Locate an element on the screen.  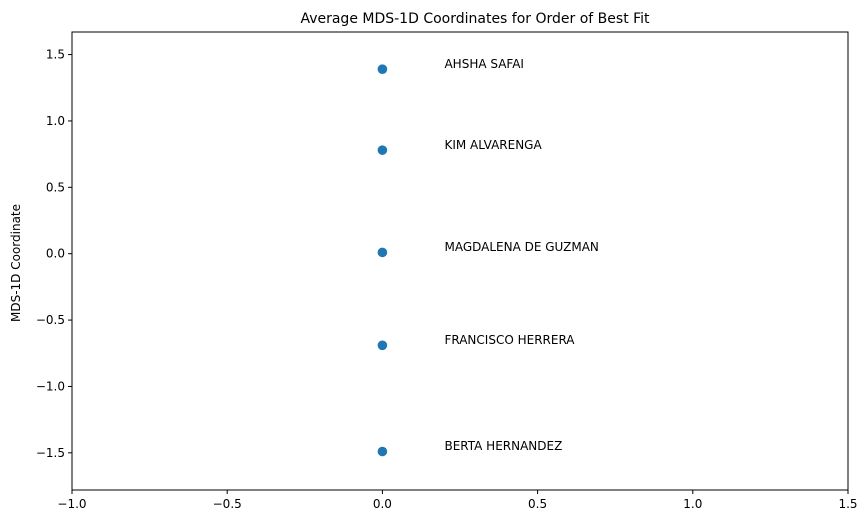
point-label: MAGDALENA DE GUZMAN is located at coordinates (521, 247).